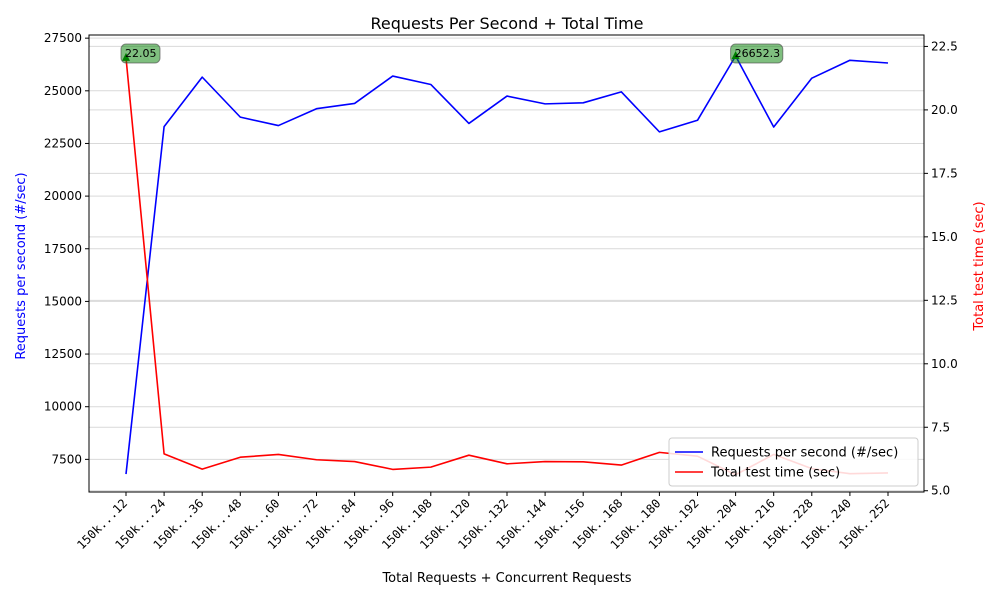 The width and height of the screenshot is (1000, 600). Describe the element at coordinates (944, 237) in the screenshot. I see `y-right-tick-label: 15.0` at that location.